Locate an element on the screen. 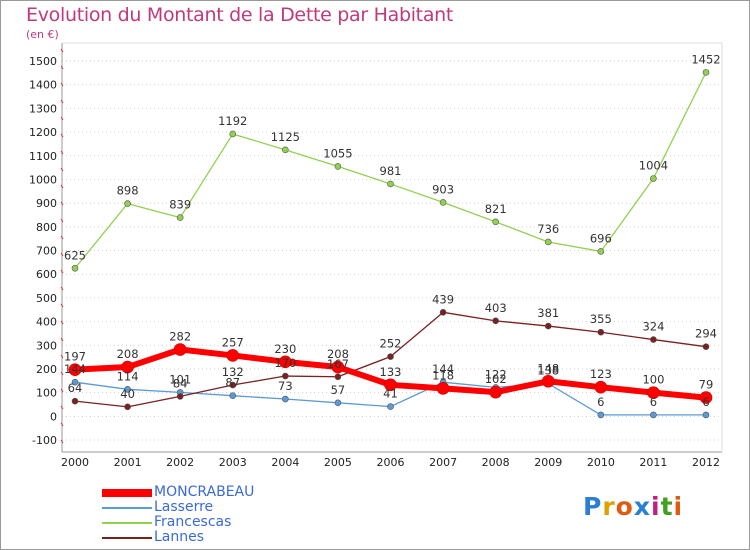  data-label: 167 is located at coordinates (338, 364).